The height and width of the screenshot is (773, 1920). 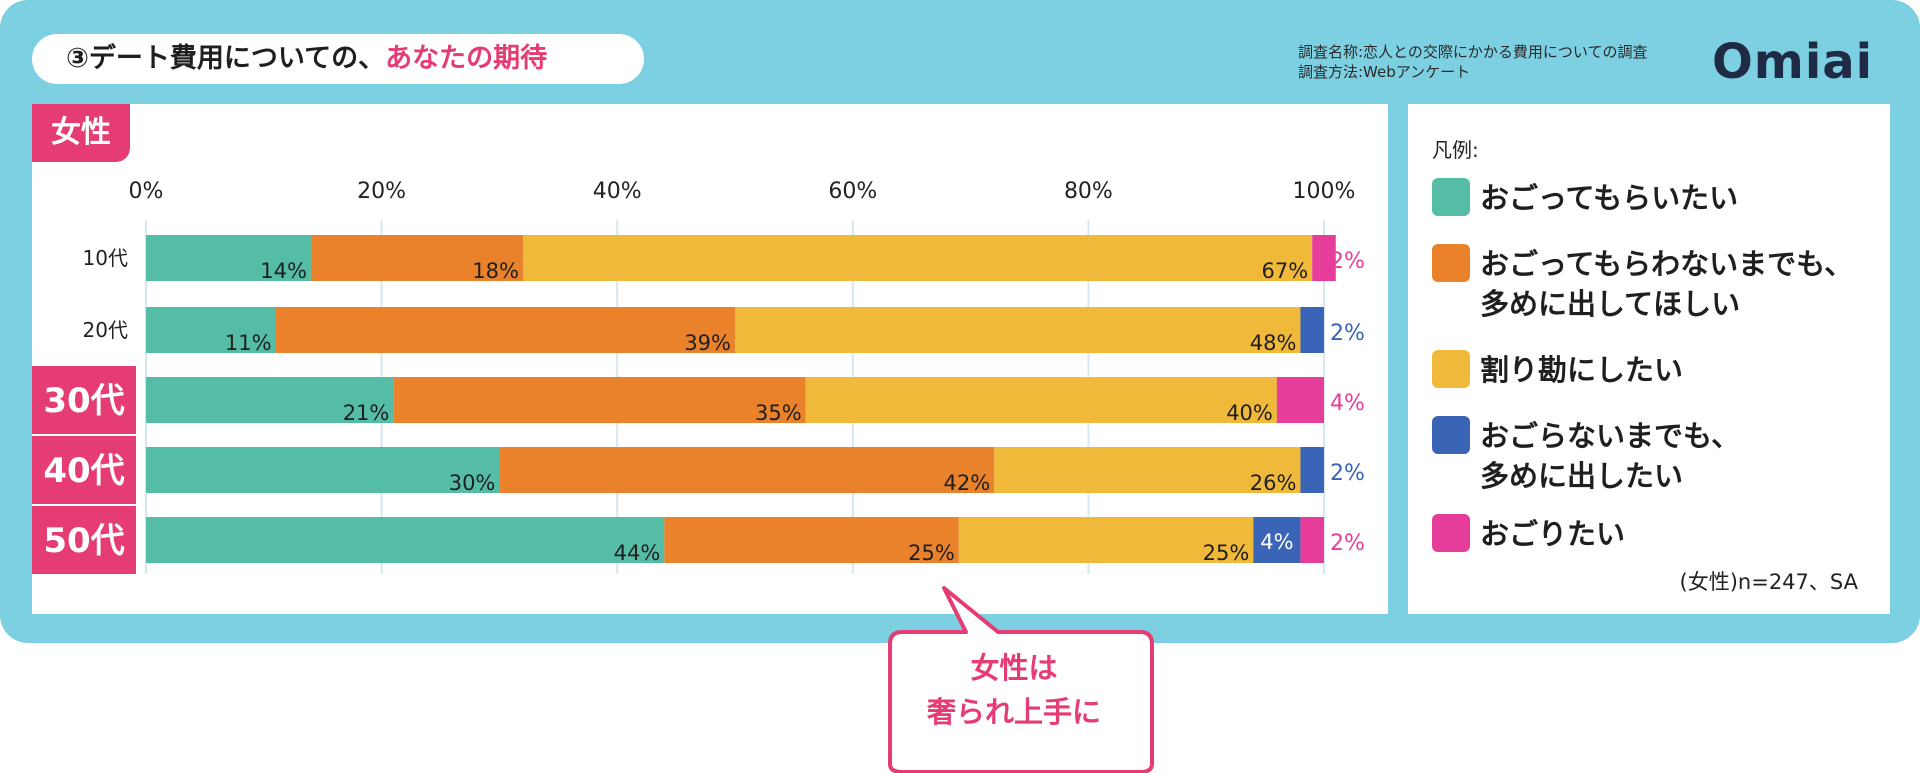 What do you see at coordinates (472, 483) in the screenshot?
I see `data-label: 30%` at bounding box center [472, 483].